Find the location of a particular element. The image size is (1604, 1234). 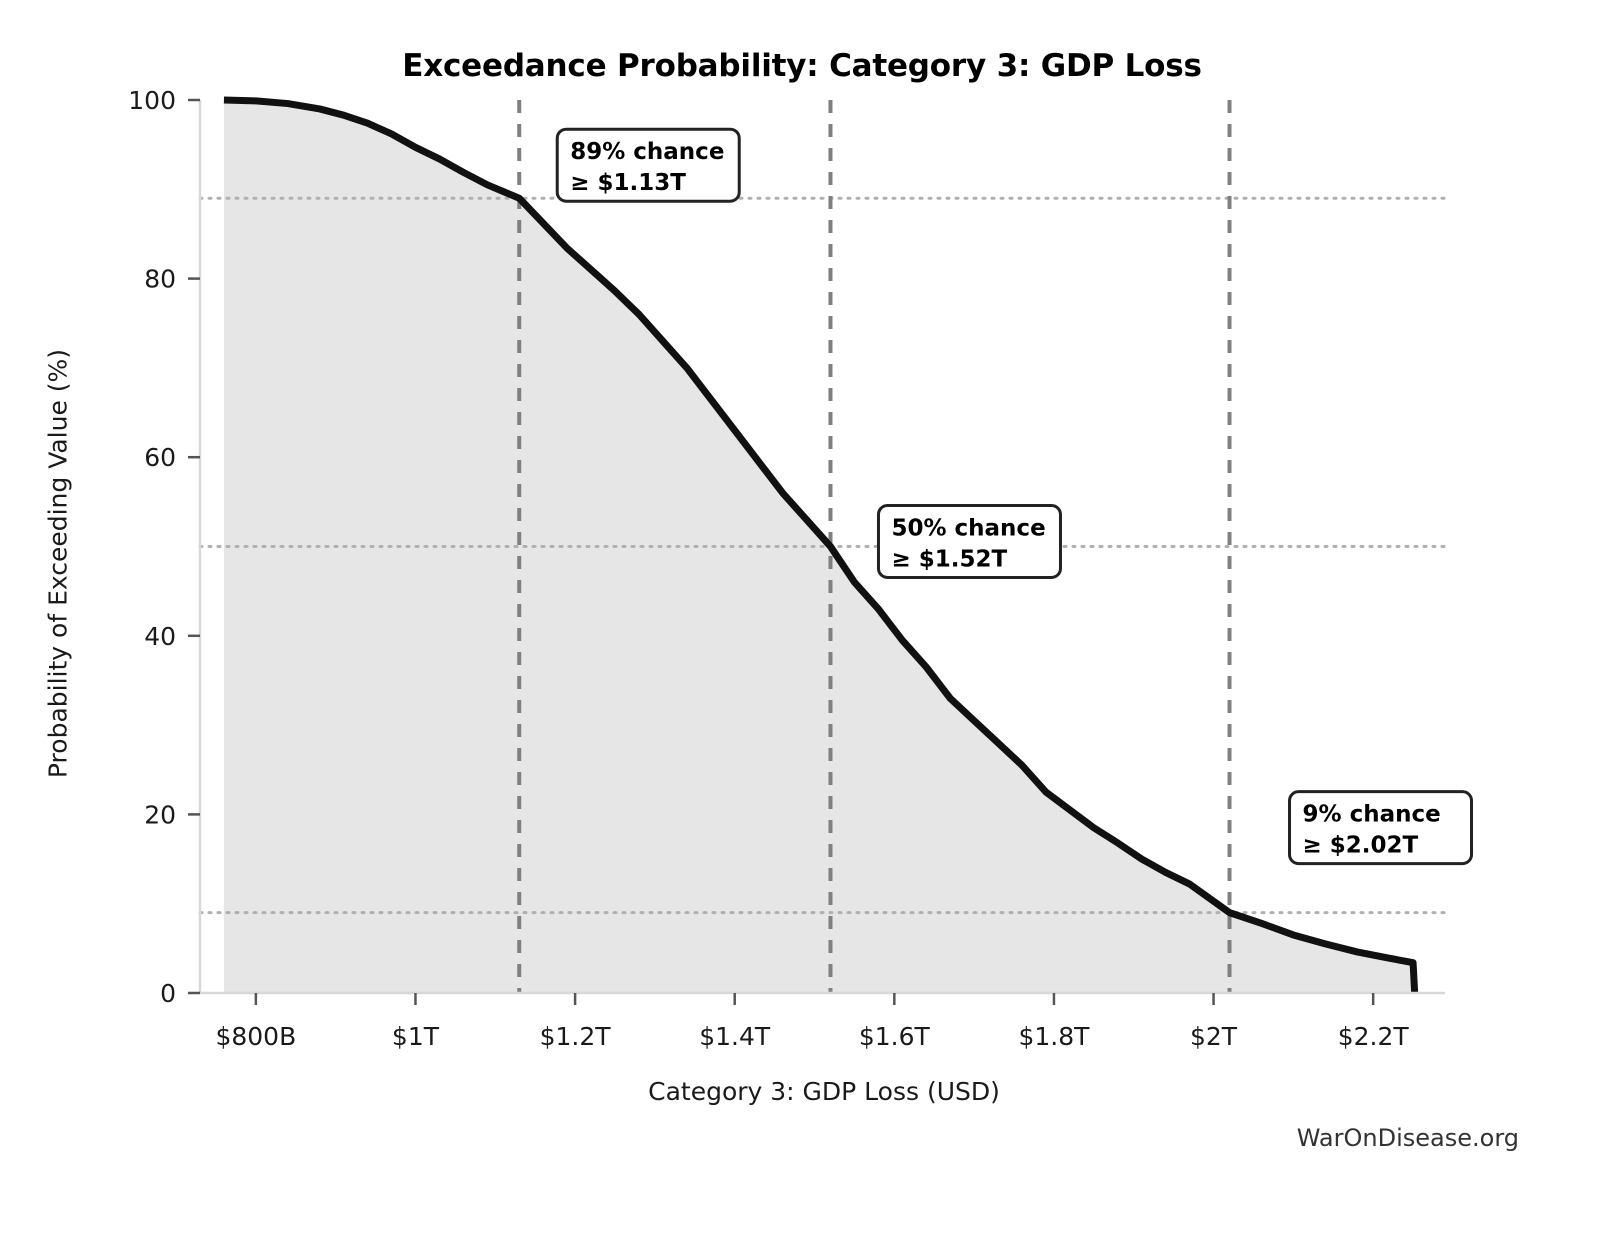

annotation-p89: 89% chance ≥ $1.13T is located at coordinates (648, 165).